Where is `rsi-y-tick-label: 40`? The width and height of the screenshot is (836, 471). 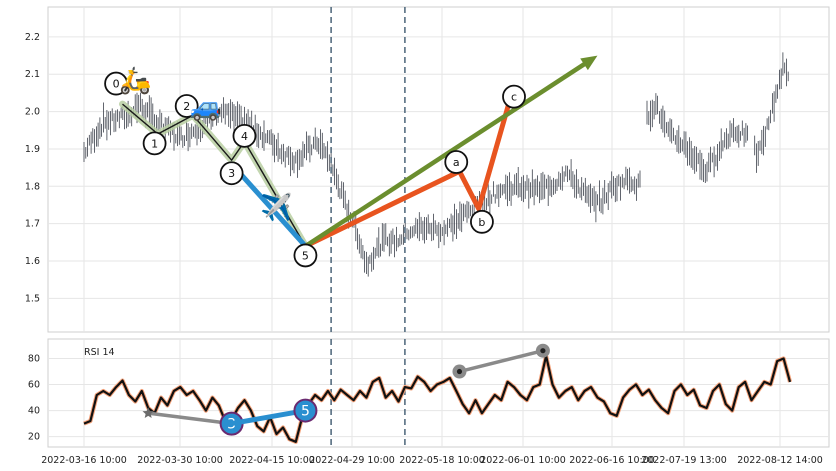
rsi-y-tick-label: 40 is located at coordinates (34, 411).